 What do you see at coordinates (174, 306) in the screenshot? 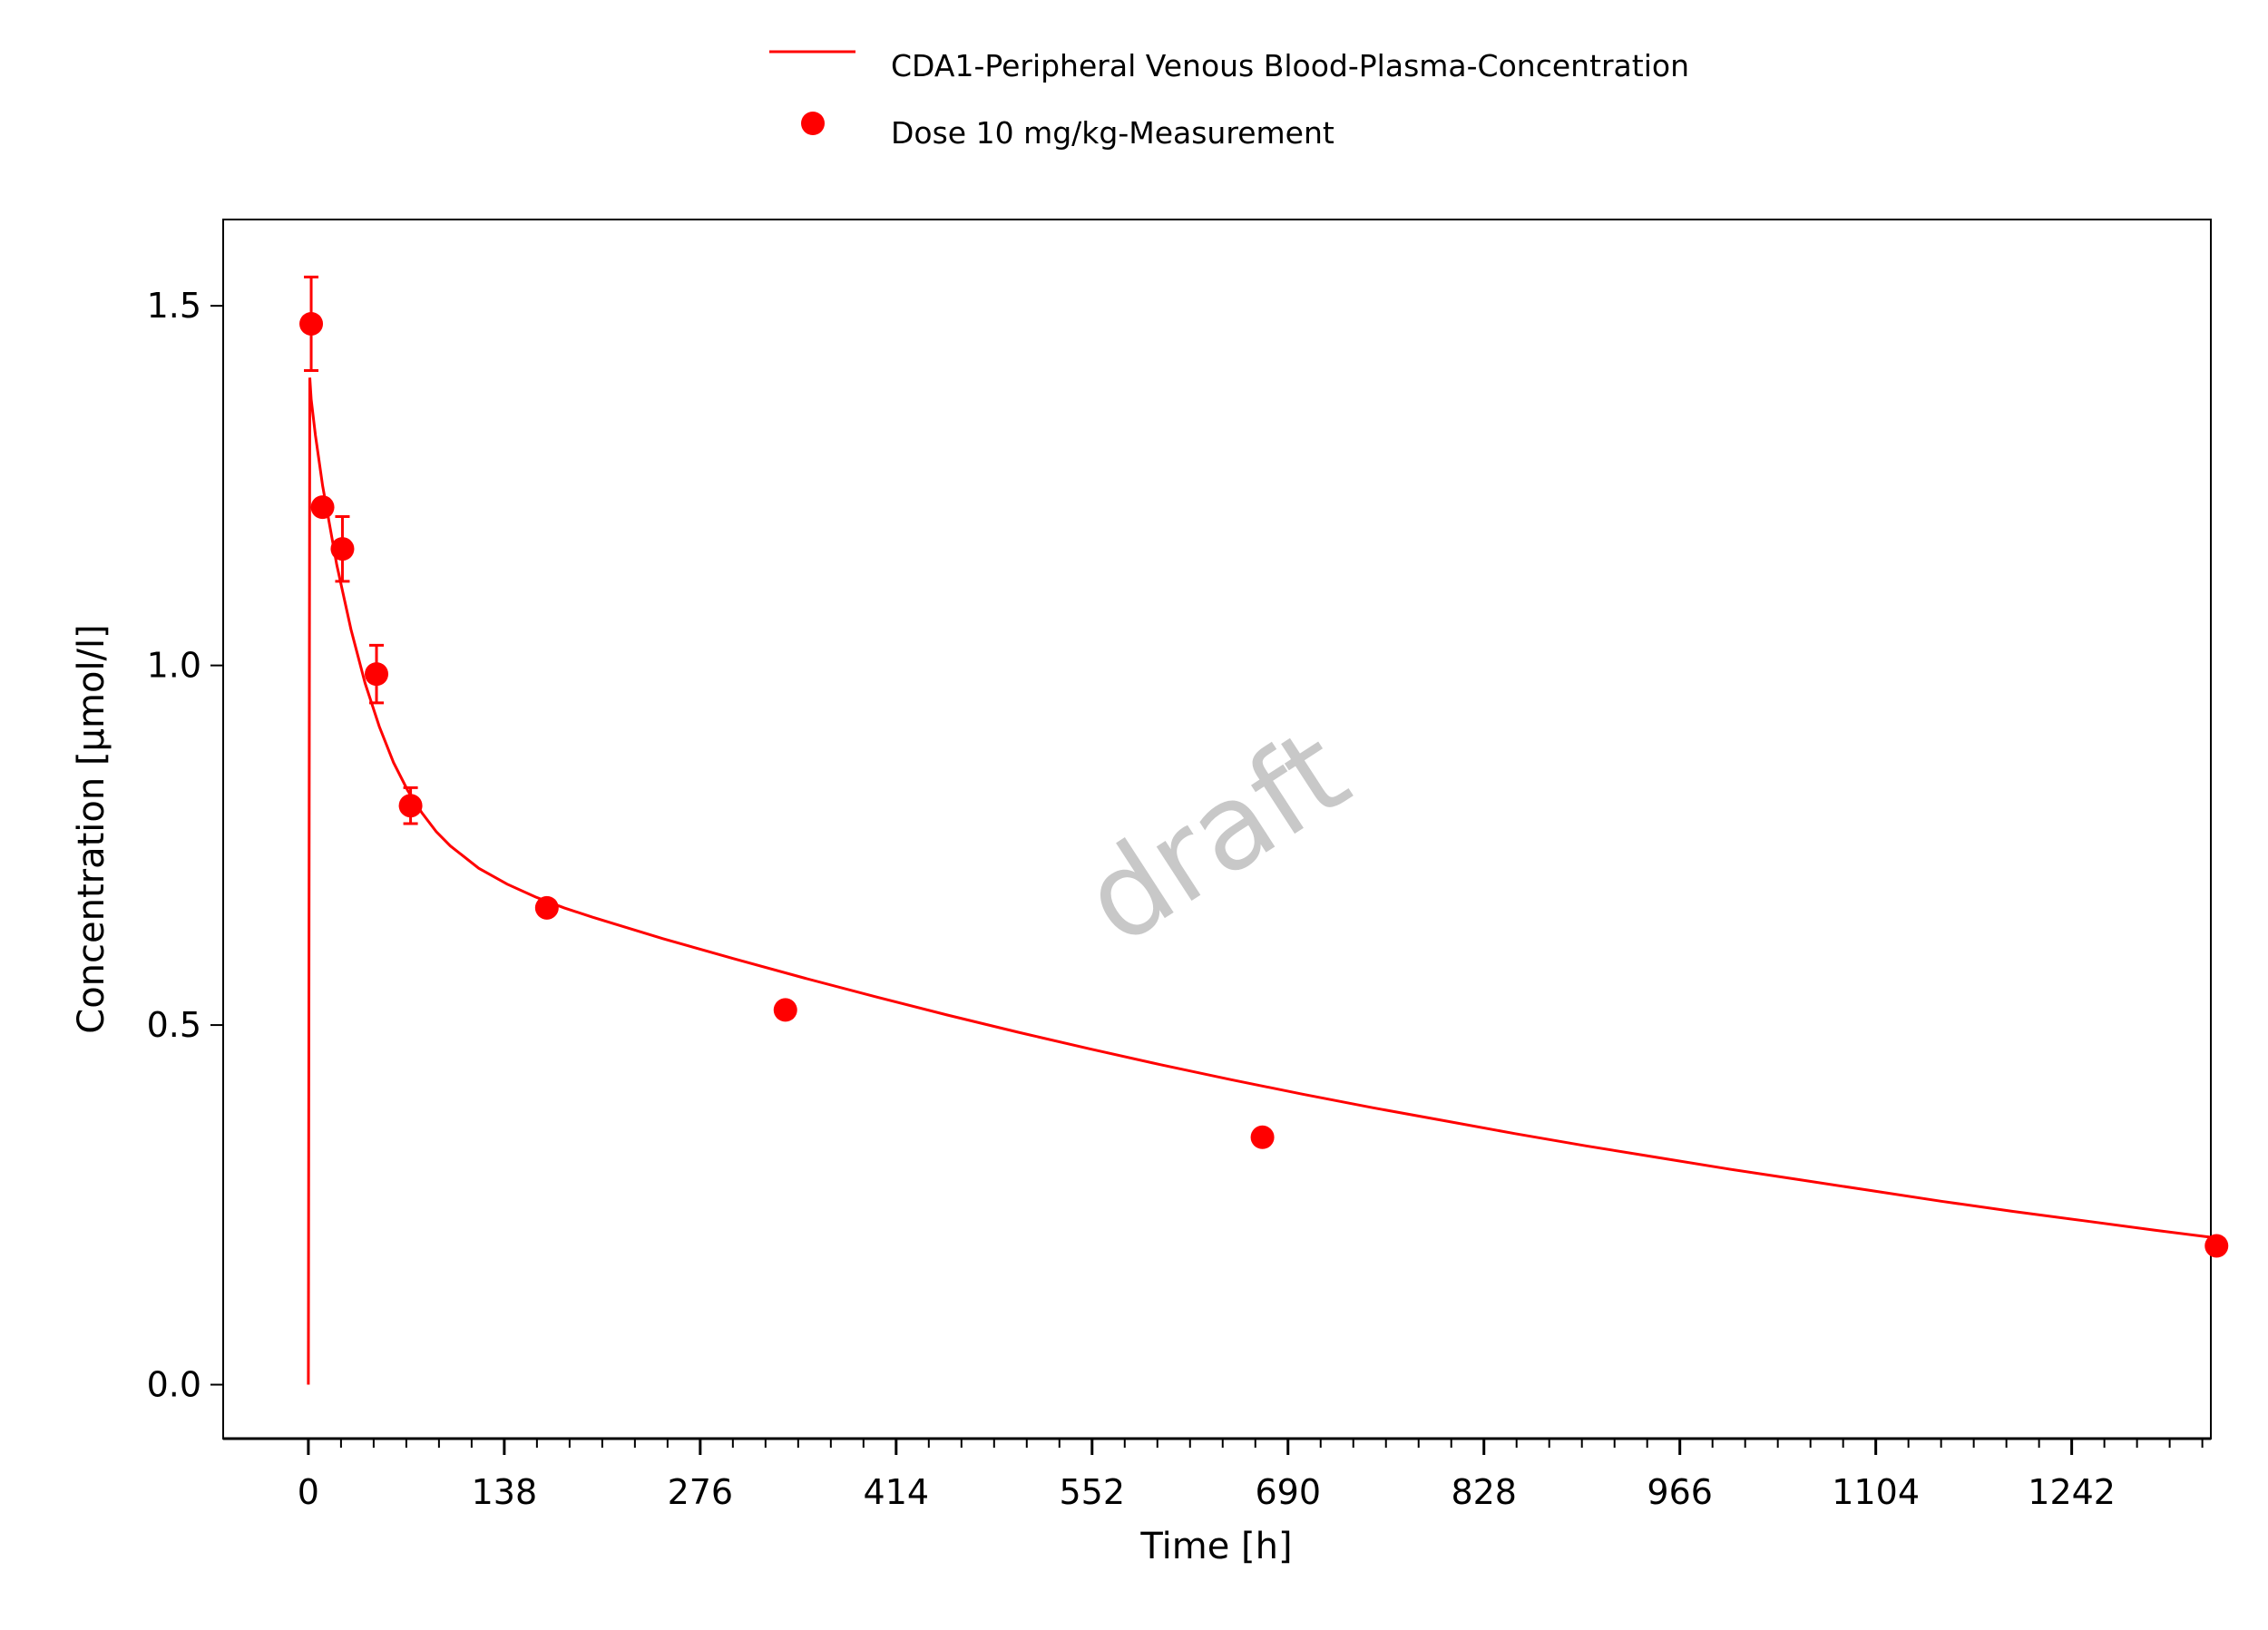
I see `y-tick-label: 1.5` at bounding box center [174, 306].